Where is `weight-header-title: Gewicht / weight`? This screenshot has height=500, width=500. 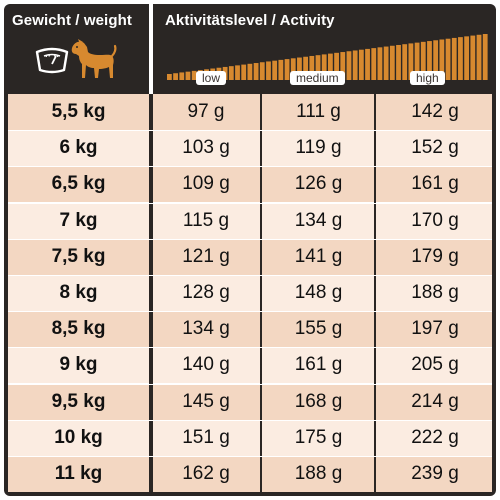
weight-header-title: Gewicht / weight is located at coordinates (72, 20).